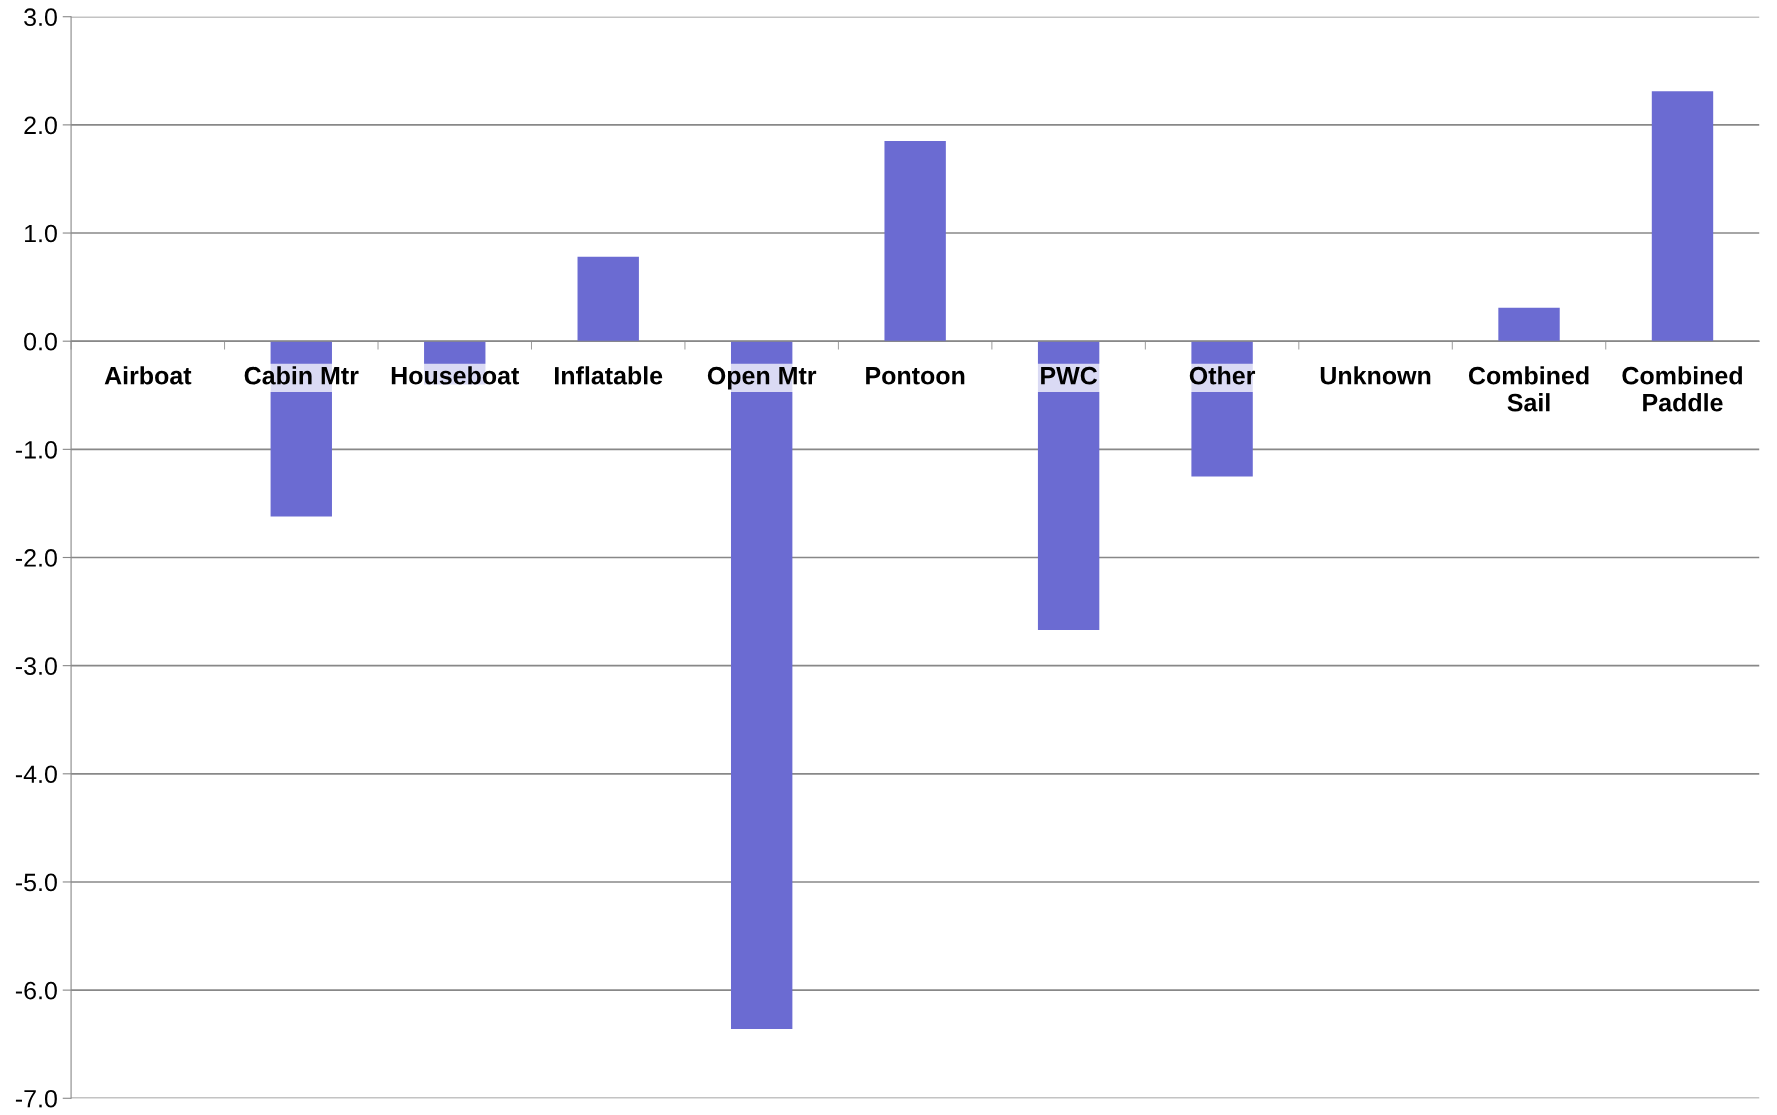 This screenshot has height=1115, width=1777. Describe the element at coordinates (40, 125) in the screenshot. I see `y-tick-label: 2.0` at that location.